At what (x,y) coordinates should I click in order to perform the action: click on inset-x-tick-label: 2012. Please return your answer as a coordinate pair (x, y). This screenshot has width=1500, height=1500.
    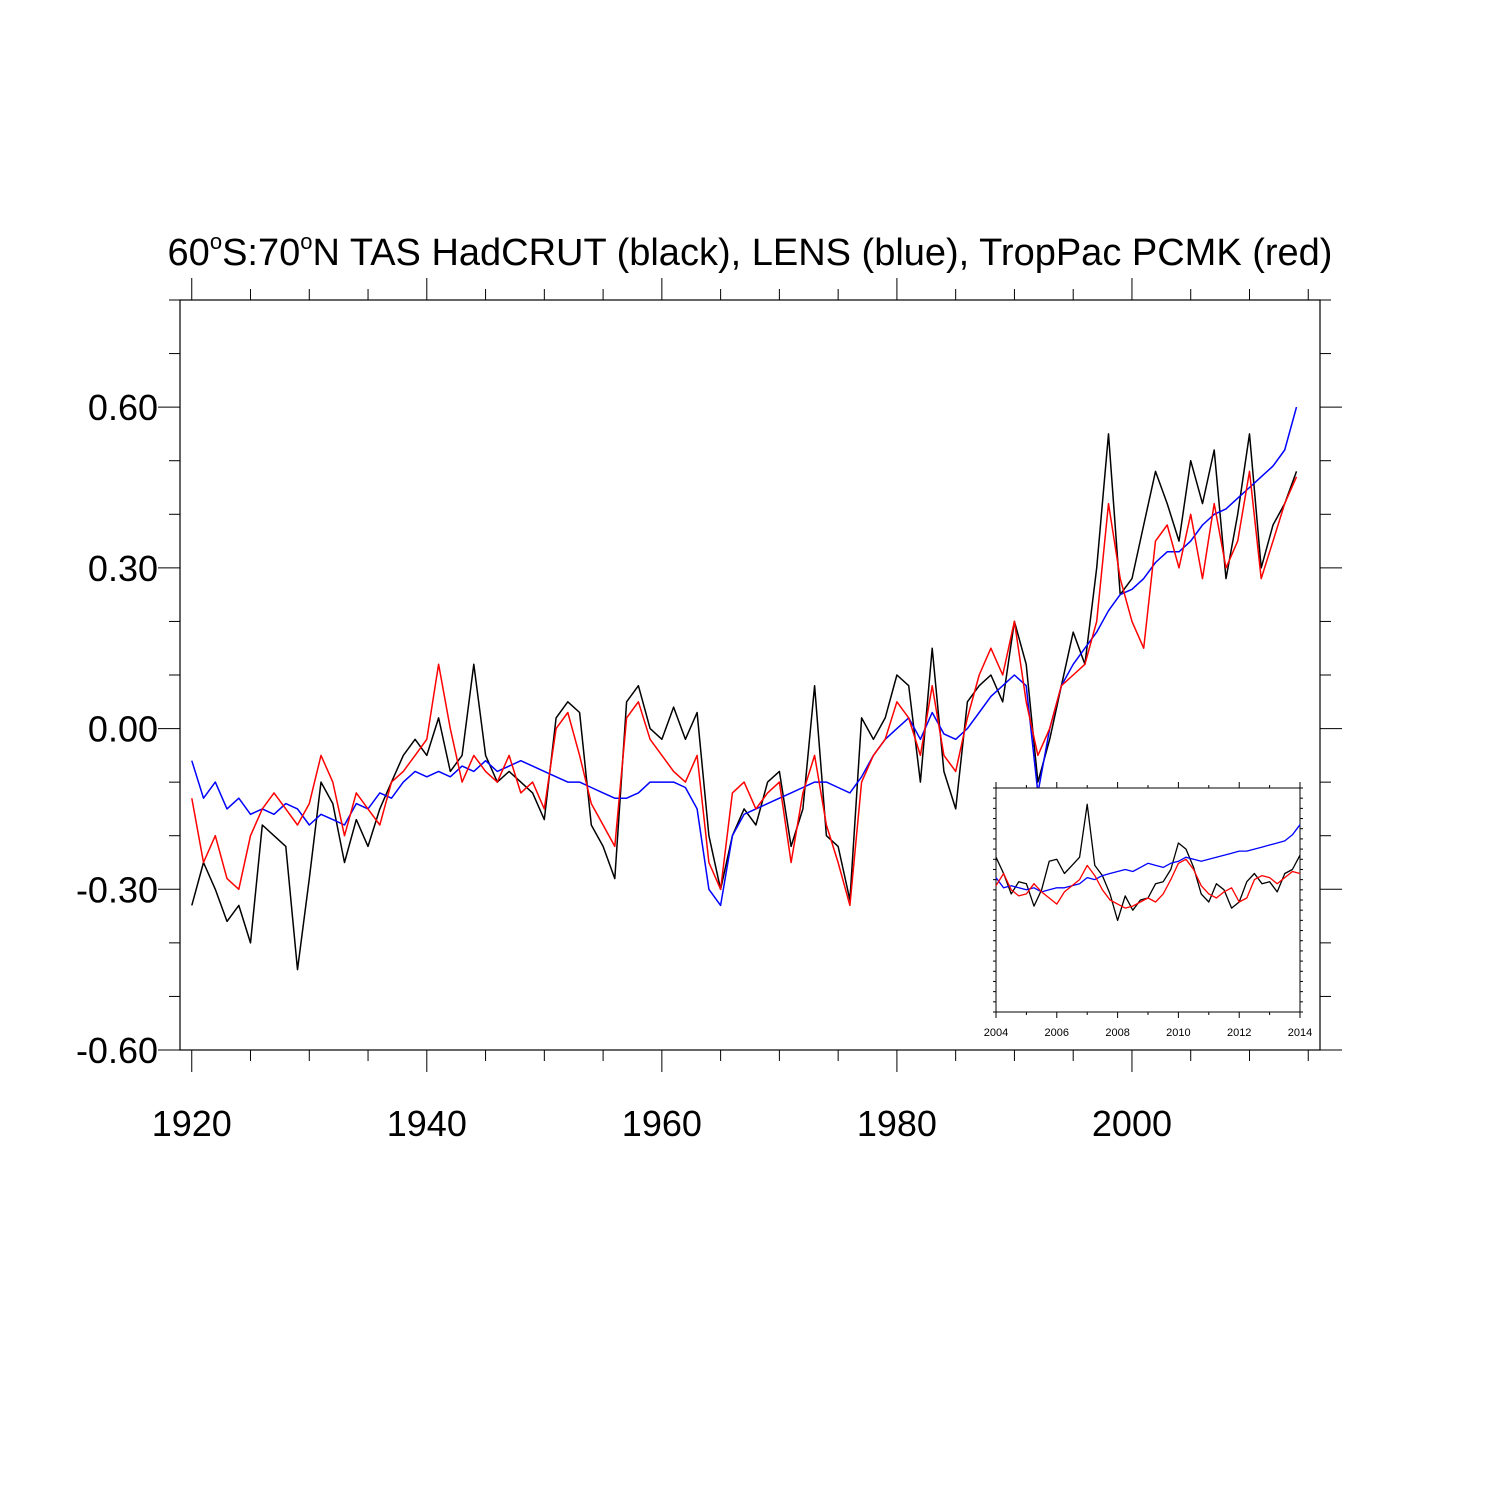
    Looking at the image, I should click on (1239, 1033).